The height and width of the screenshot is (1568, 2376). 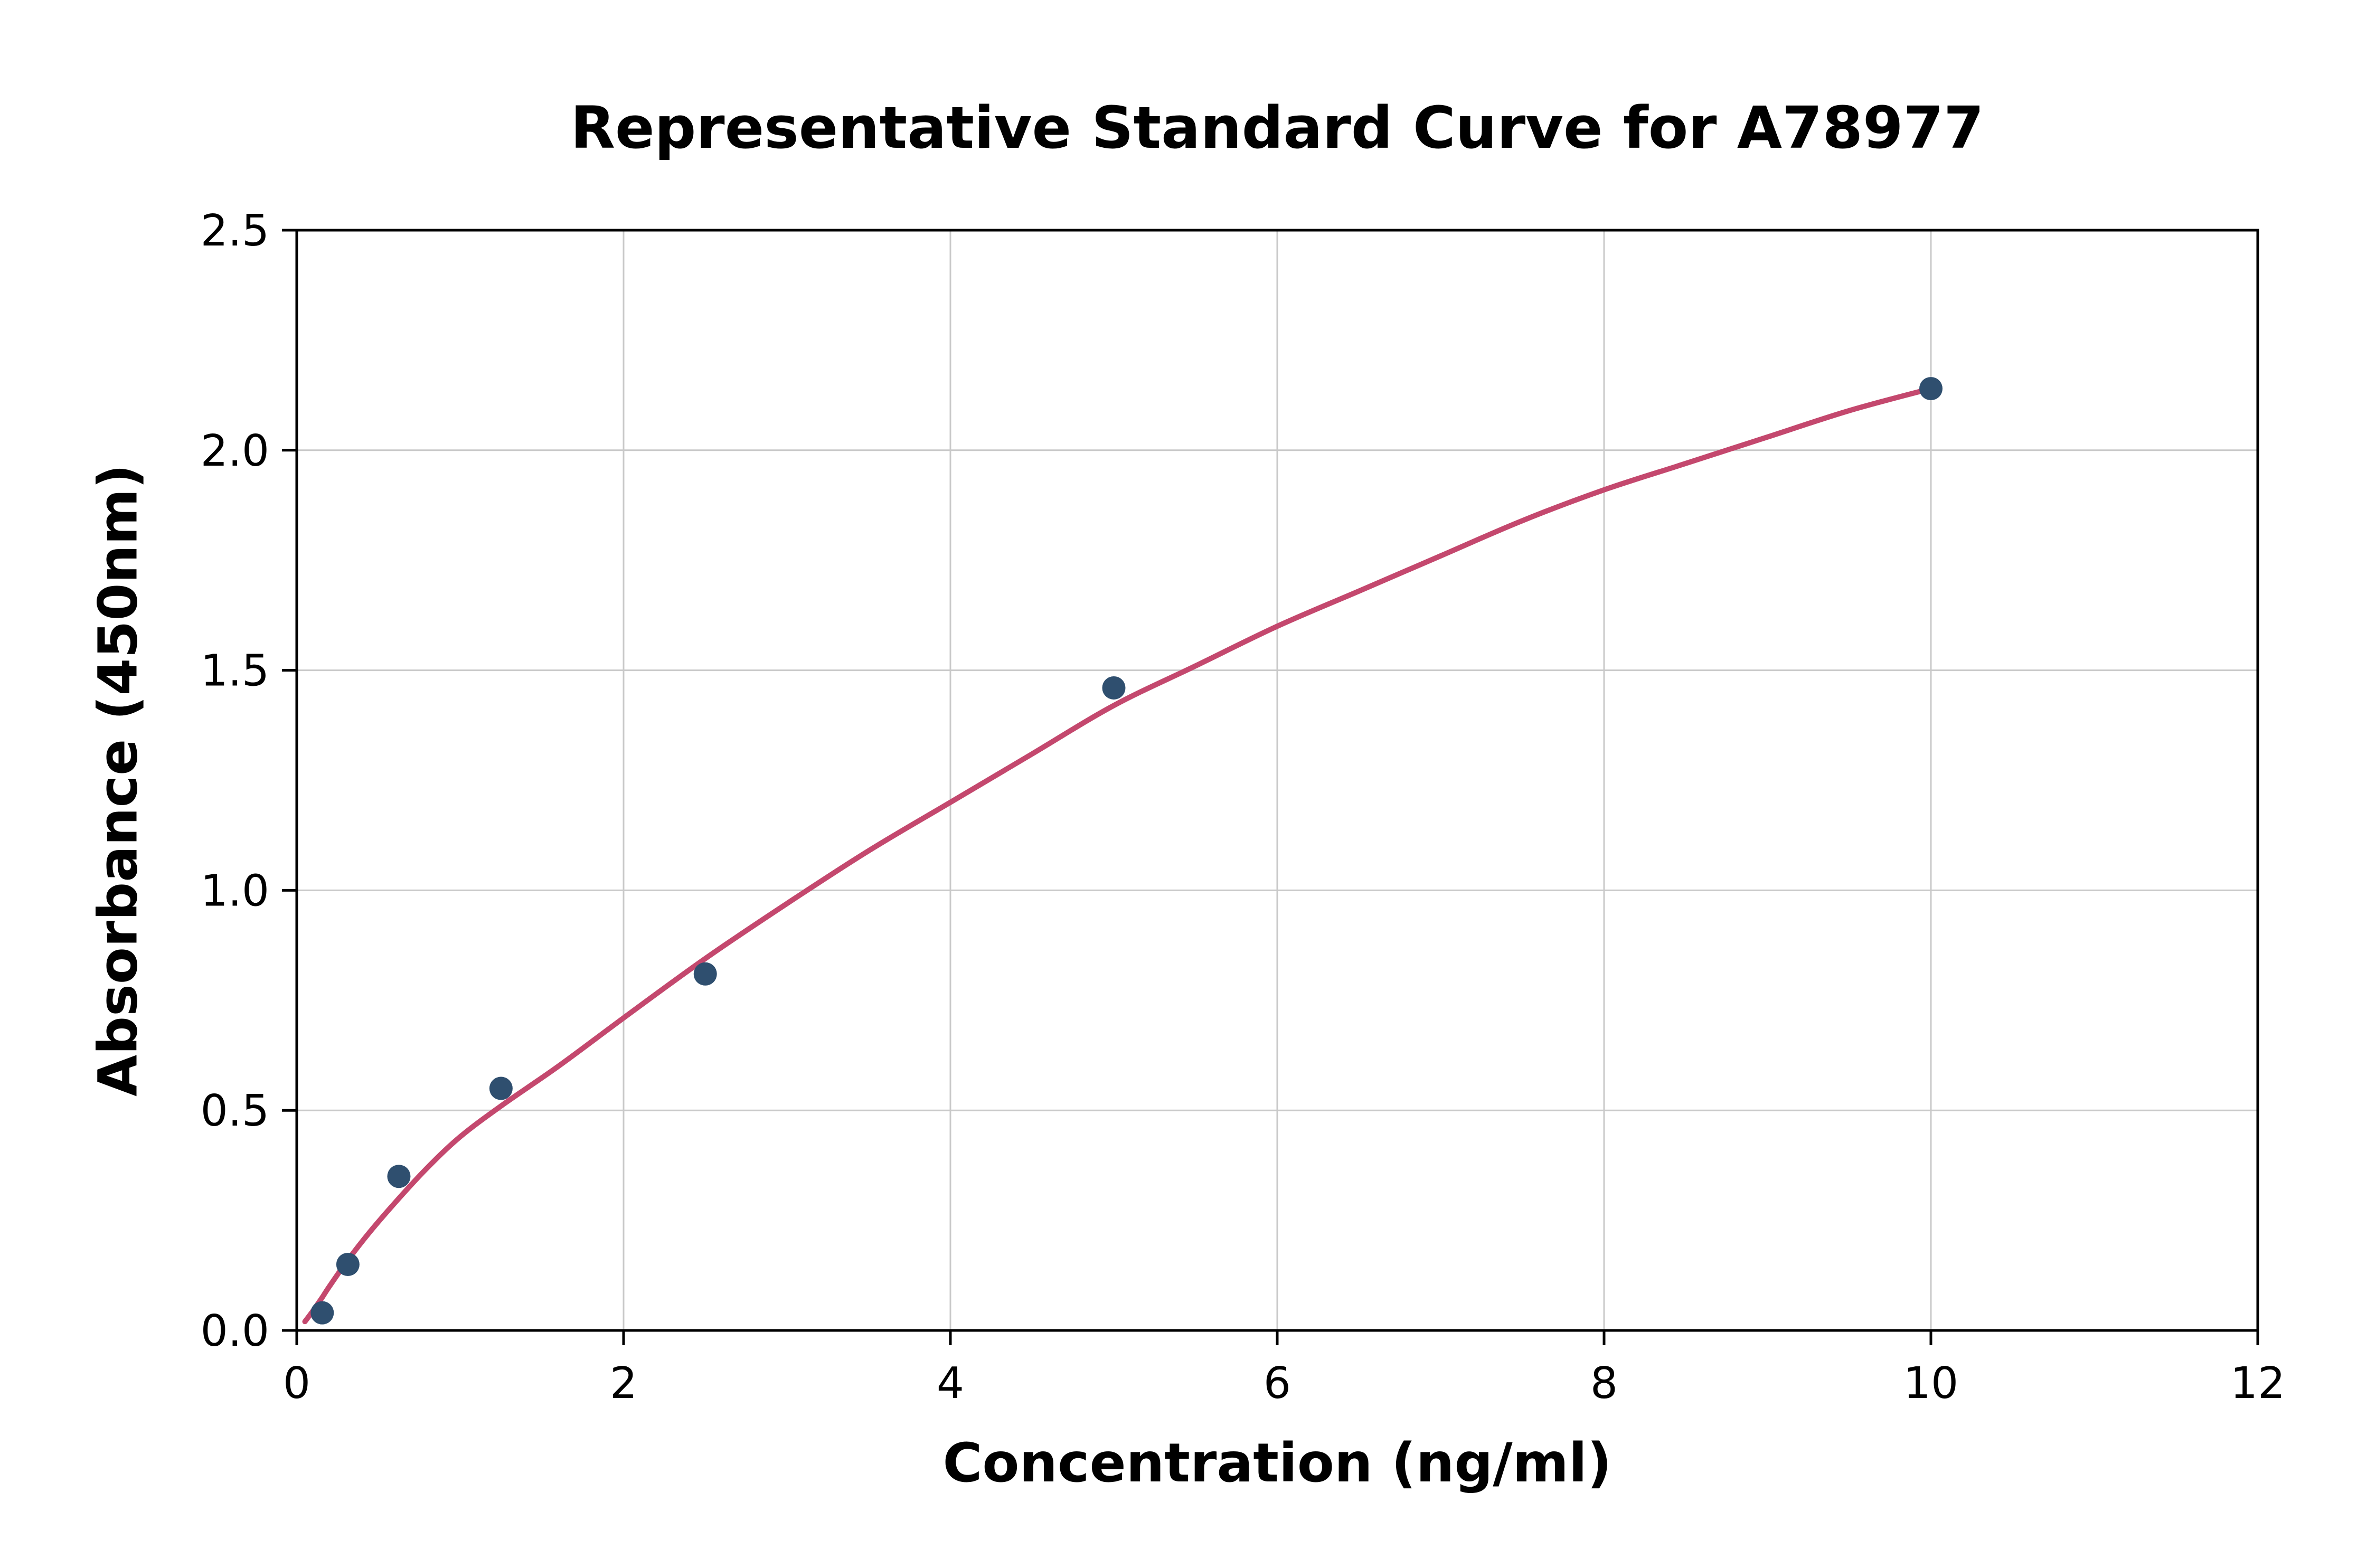 I want to click on y-tick-label: 1.5, so click(x=235, y=671).